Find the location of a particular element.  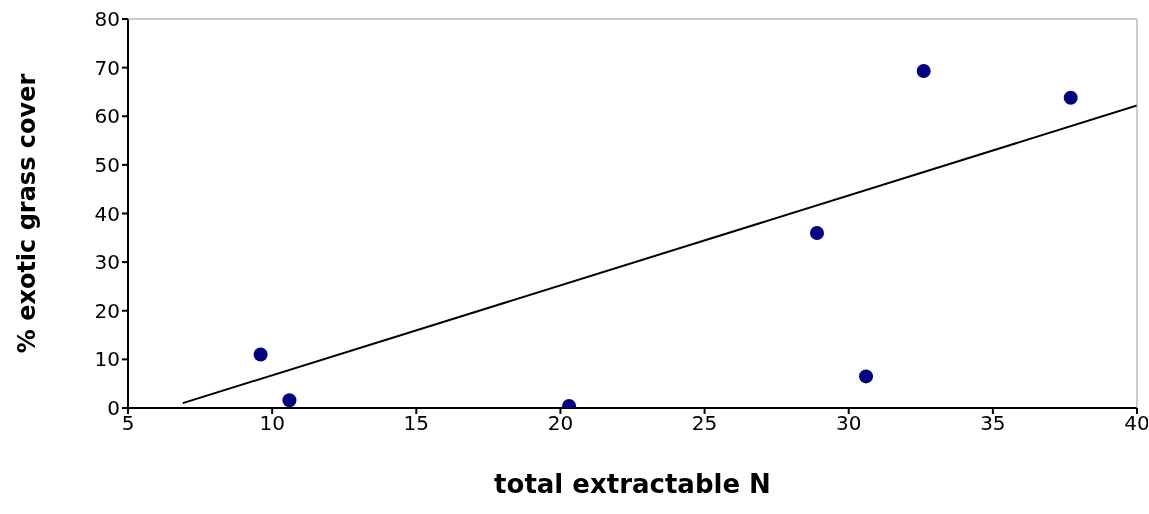

x-tick-label: 10 is located at coordinates (272, 423).